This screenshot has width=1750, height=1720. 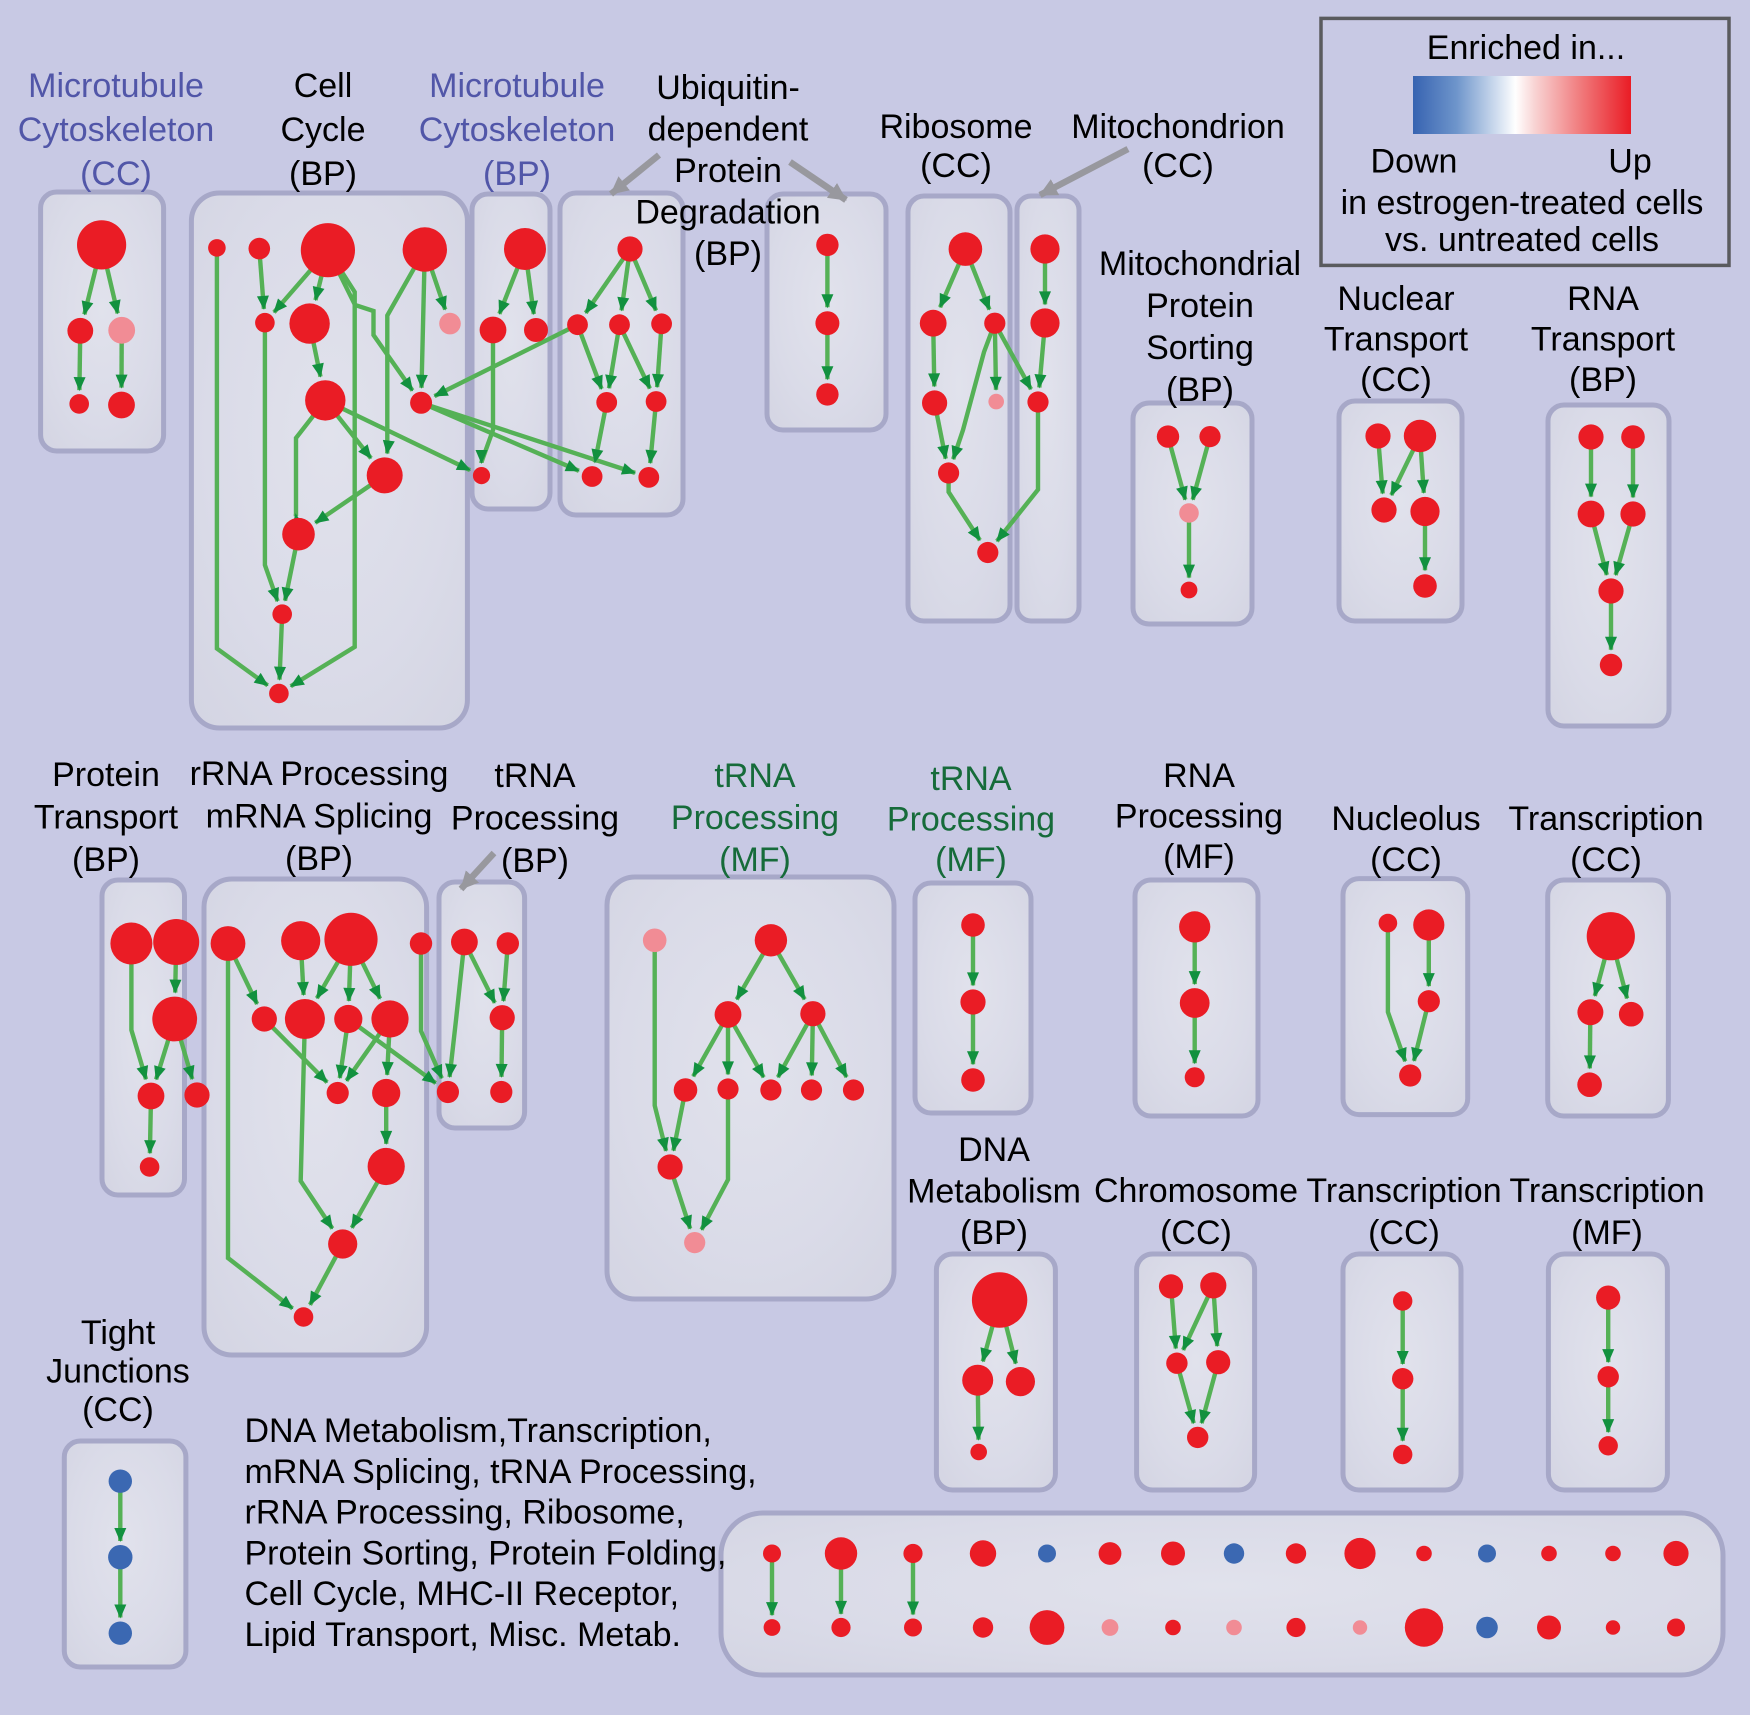 I want to click on svg-text: Junctions, so click(x=118, y=1372).